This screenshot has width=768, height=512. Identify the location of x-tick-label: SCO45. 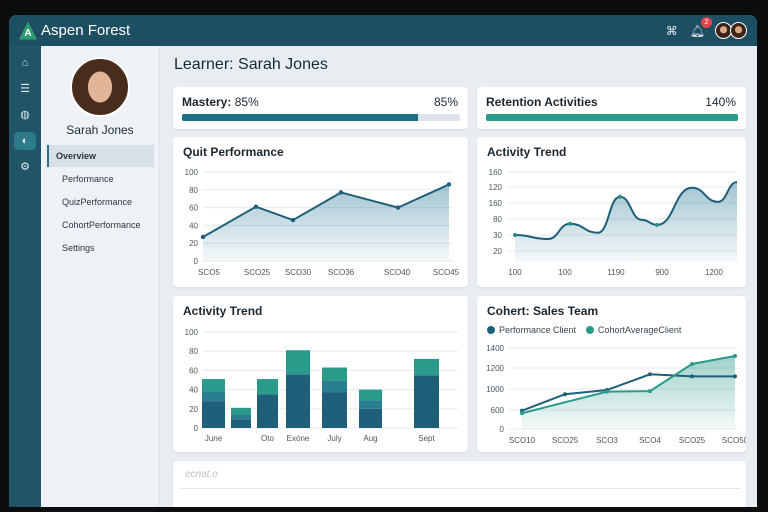
(446, 272).